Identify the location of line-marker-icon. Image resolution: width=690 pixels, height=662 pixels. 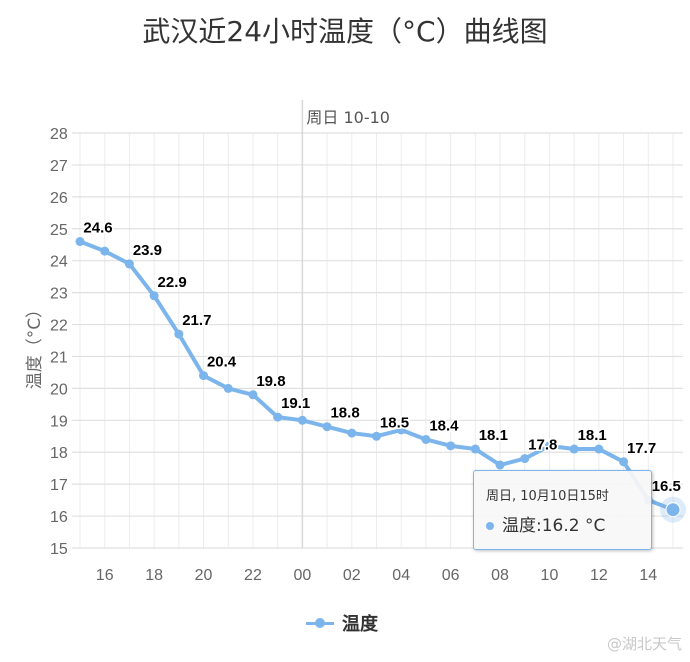
(320, 623).